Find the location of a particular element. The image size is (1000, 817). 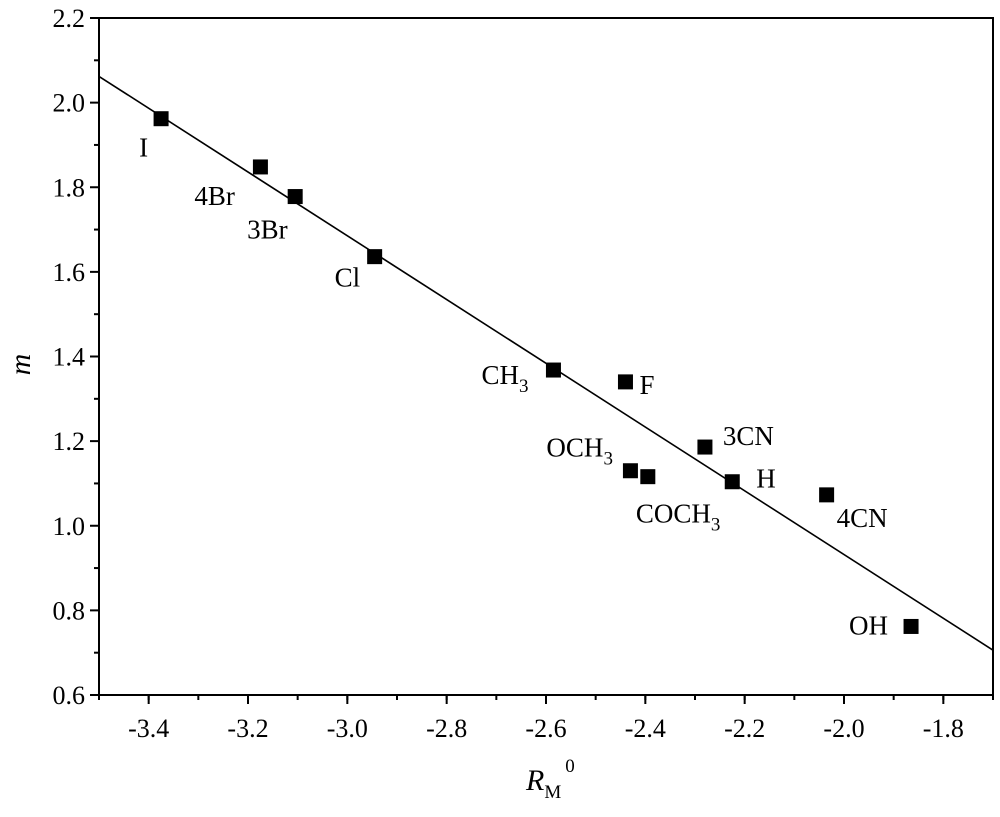

y-tick-label: 0.8 is located at coordinates (69, 610).